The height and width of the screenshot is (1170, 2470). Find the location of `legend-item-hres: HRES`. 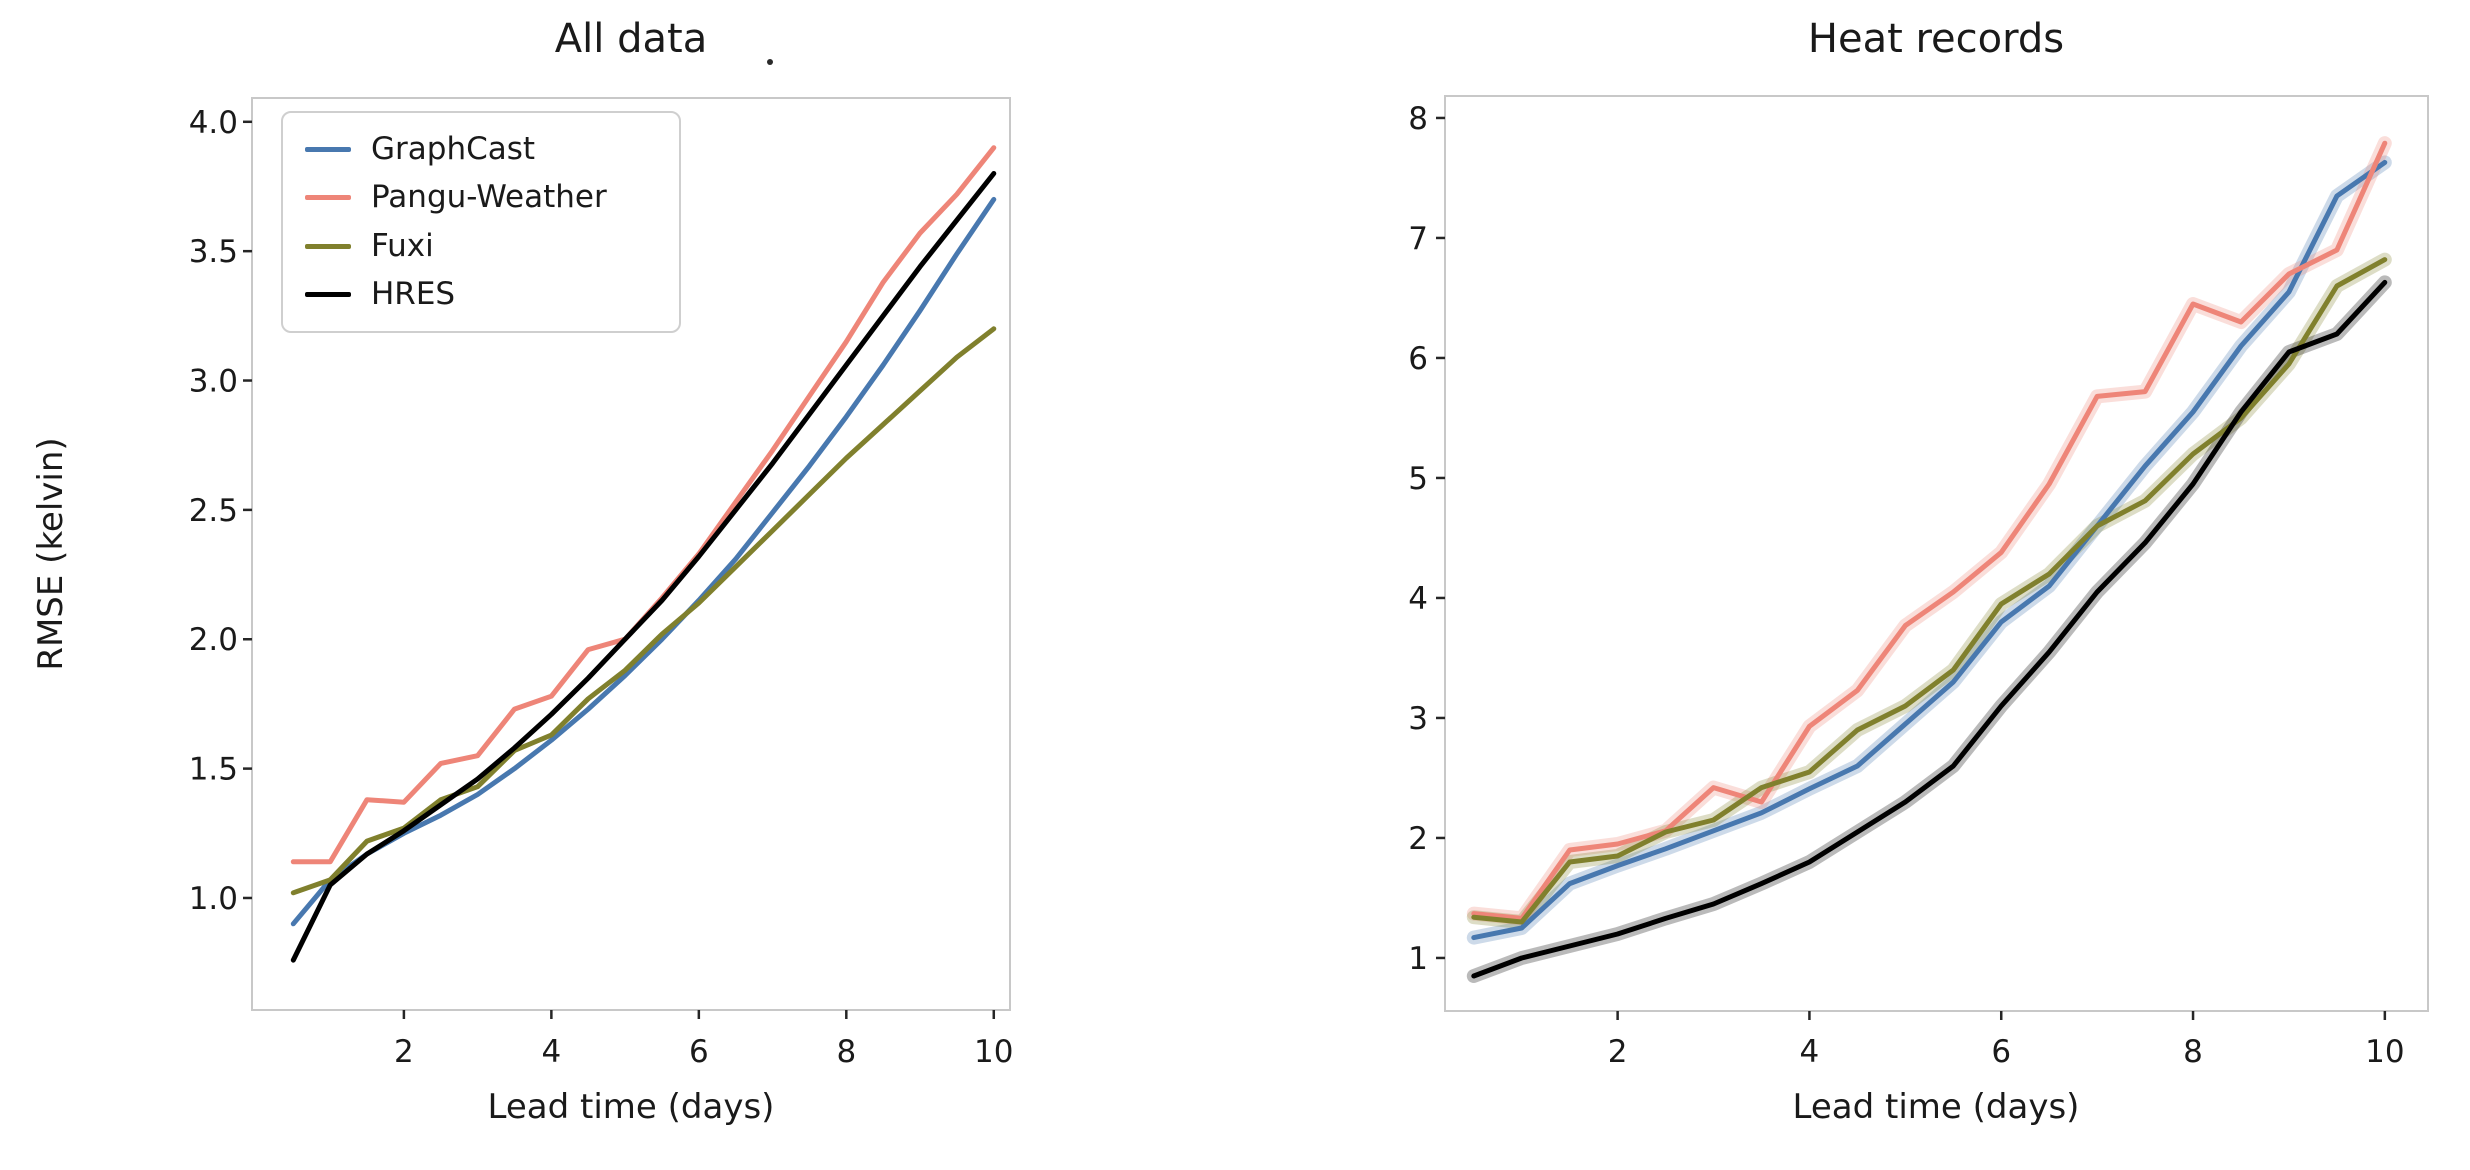

legend-item-hres: HRES is located at coordinates (492, 295).